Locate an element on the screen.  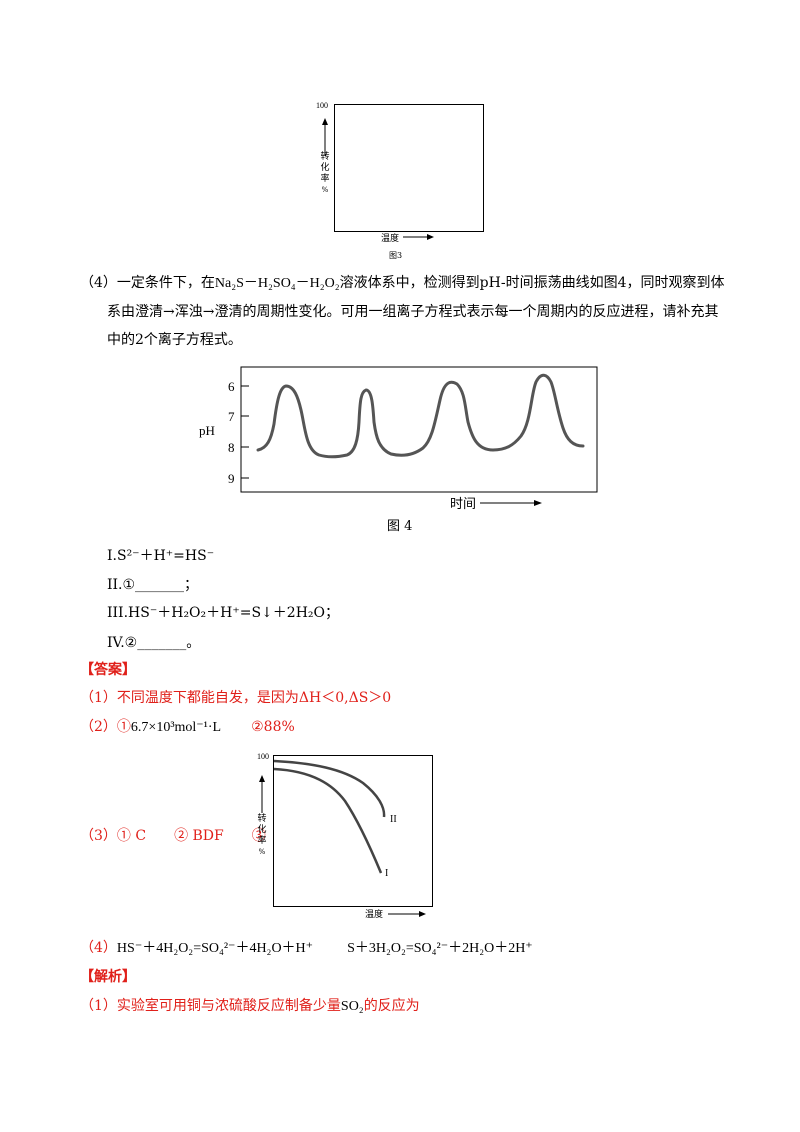
fig5-plot-frame is located at coordinates (353, 831).